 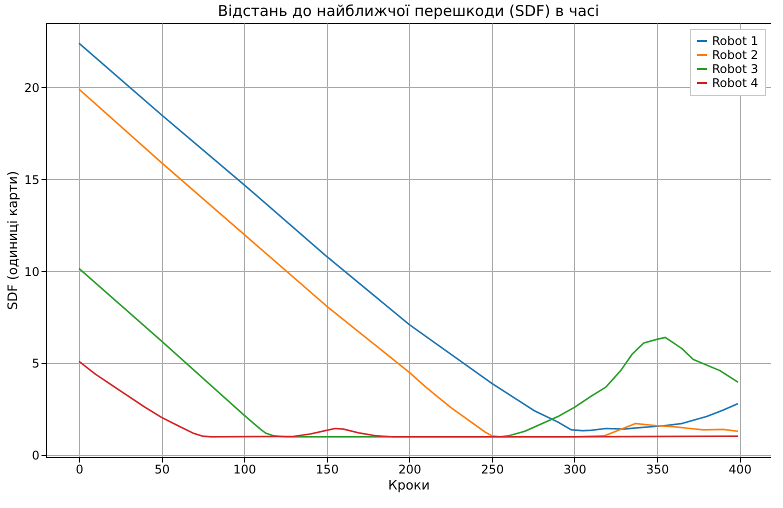 I want to click on x-tick-label: 100, so click(x=244, y=469).